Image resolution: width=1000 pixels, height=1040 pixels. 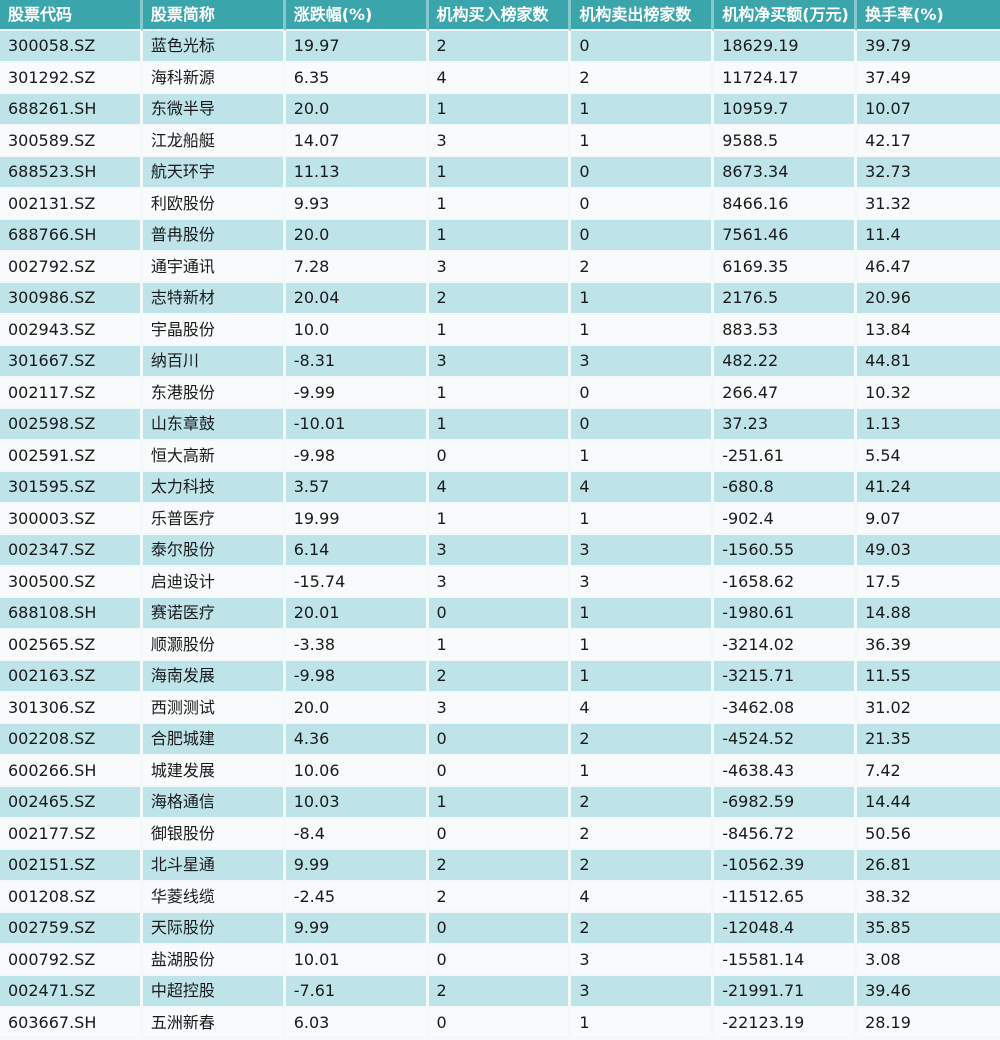 I want to click on cell-inst-net-buy: 7561.46, so click(x=786, y=236).